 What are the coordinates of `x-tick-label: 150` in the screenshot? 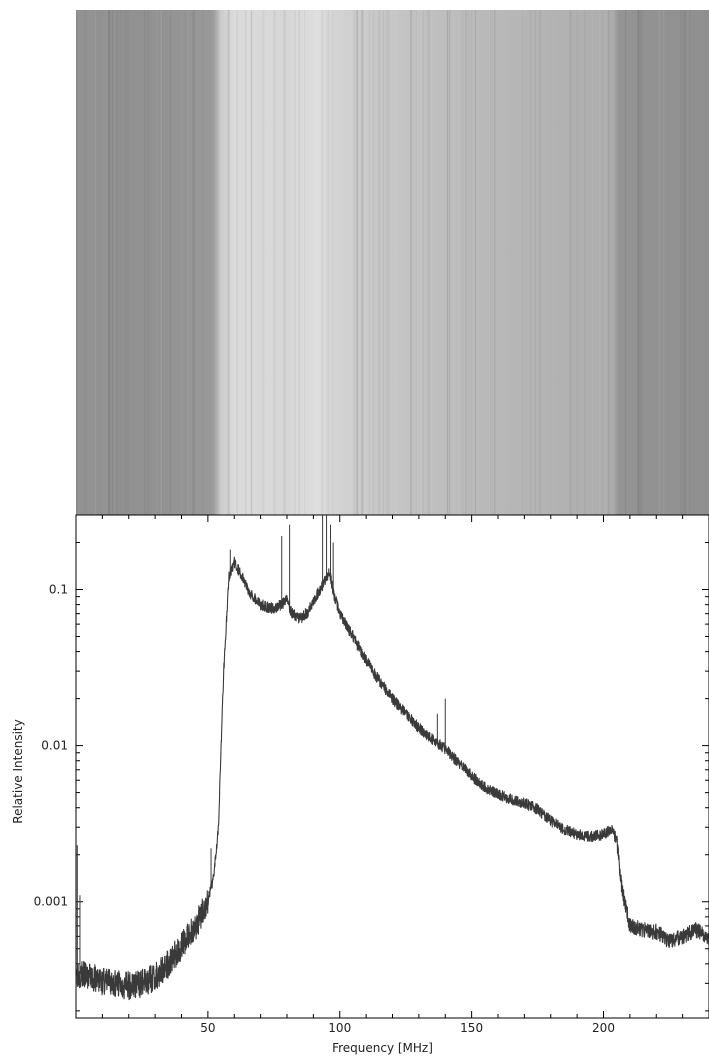 It's located at (471, 1028).